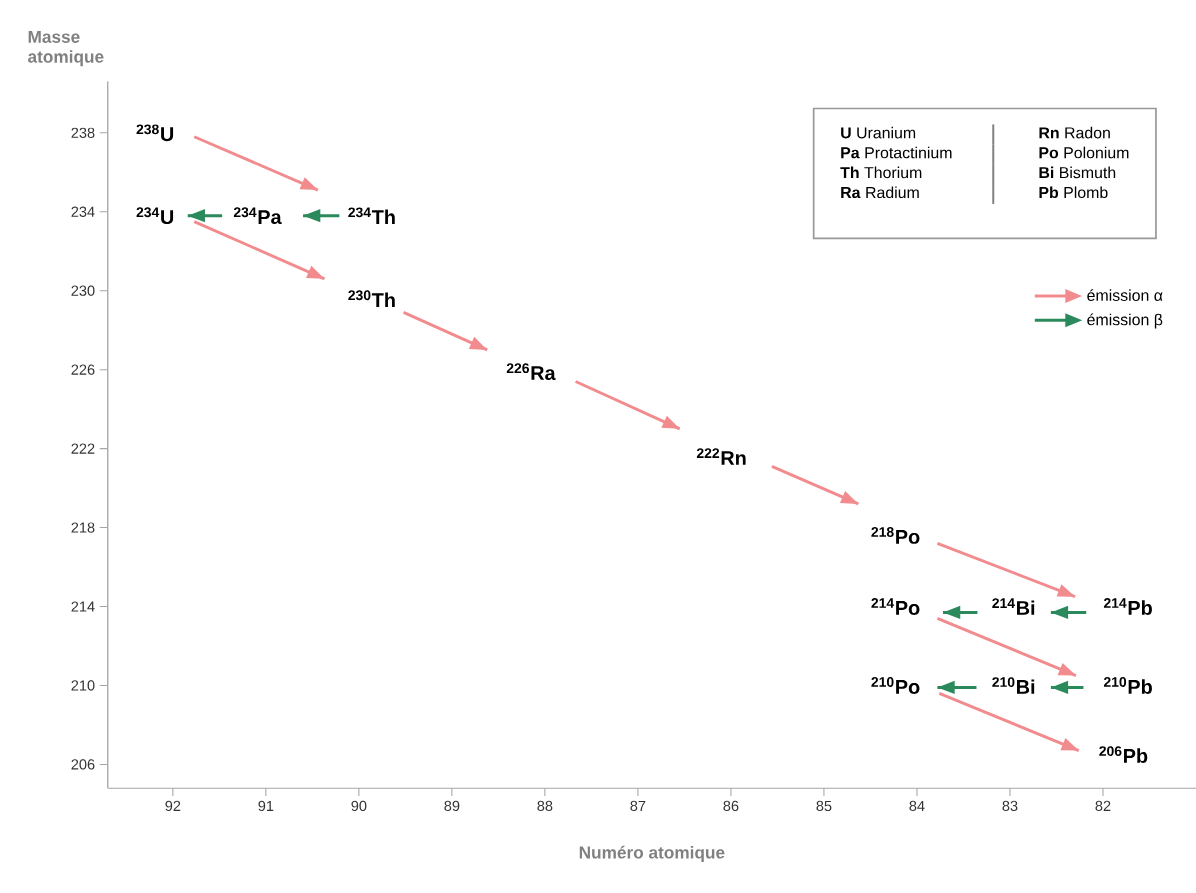  What do you see at coordinates (83, 132) in the screenshot?
I see `y-tick-label: 238` at bounding box center [83, 132].